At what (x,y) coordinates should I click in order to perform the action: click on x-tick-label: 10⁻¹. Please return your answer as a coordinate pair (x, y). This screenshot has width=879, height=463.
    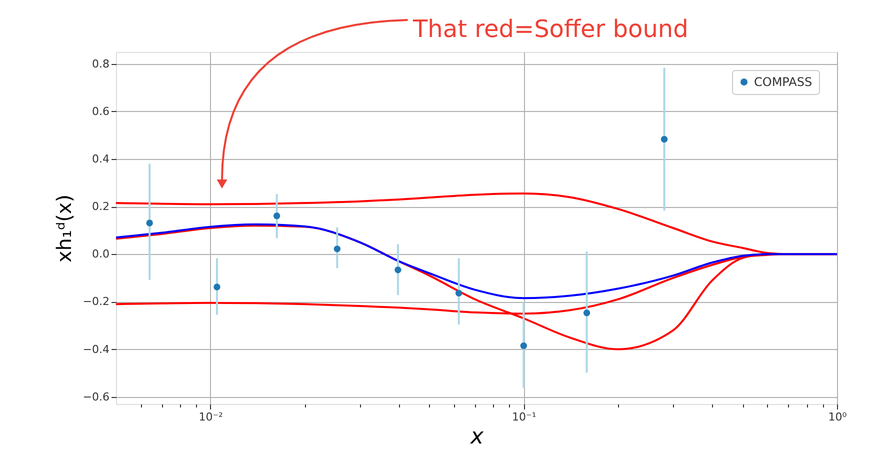
    Looking at the image, I should click on (524, 417).